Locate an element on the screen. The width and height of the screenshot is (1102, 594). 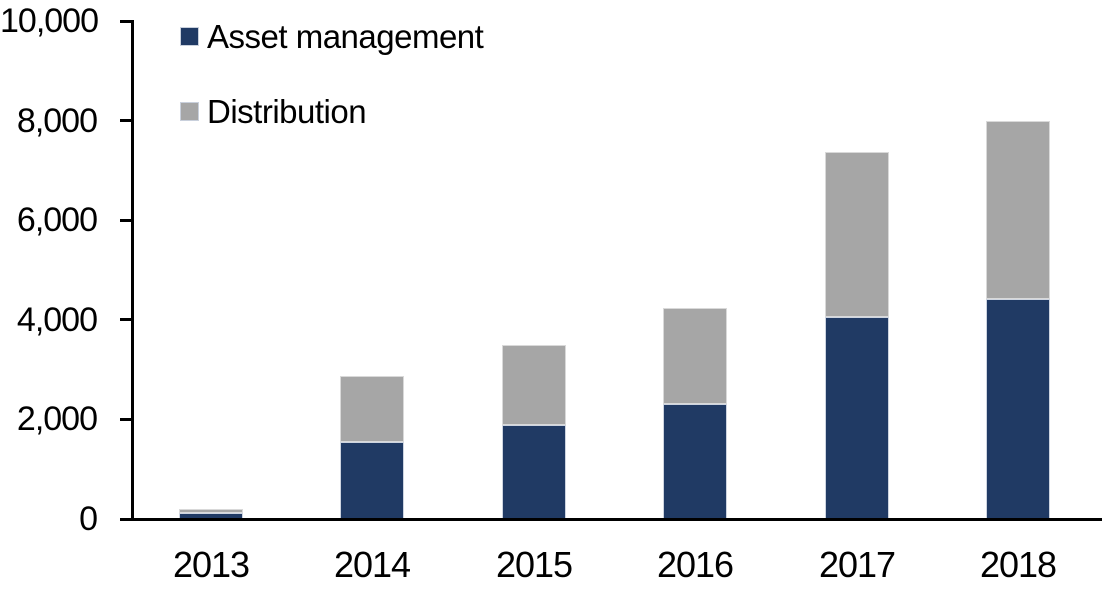
x-axis-category-label: 2016 is located at coordinates (695, 564).